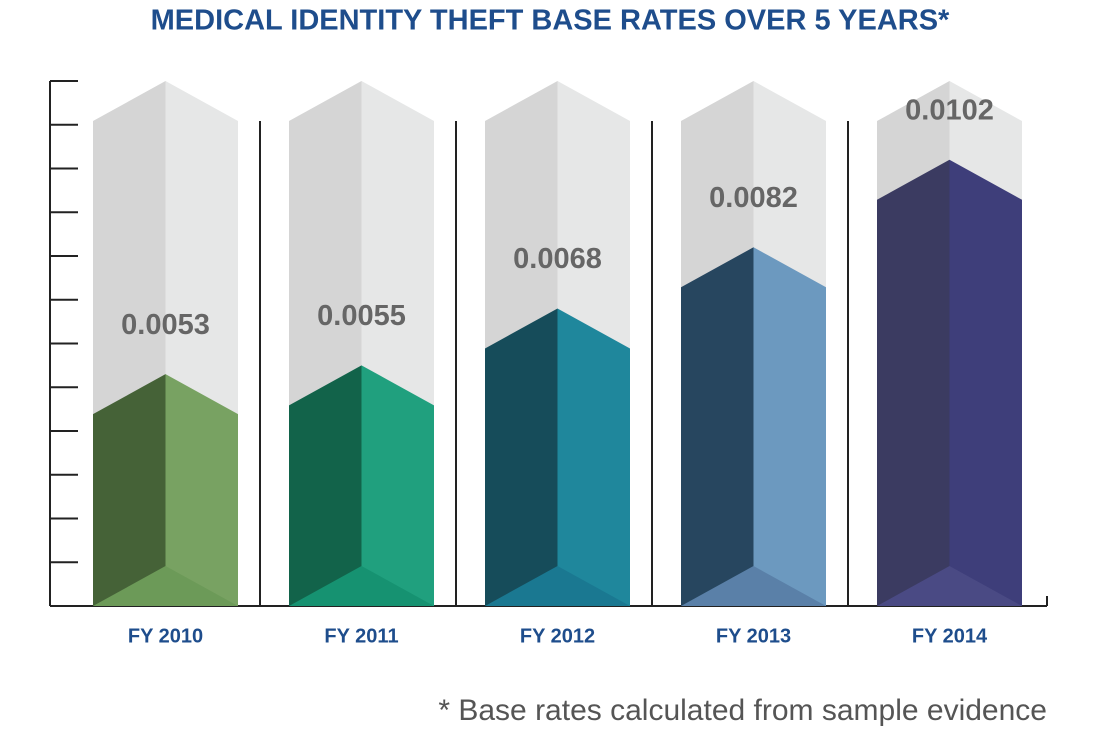  I want to click on x-tick-label: FY 2014, so click(950, 636).